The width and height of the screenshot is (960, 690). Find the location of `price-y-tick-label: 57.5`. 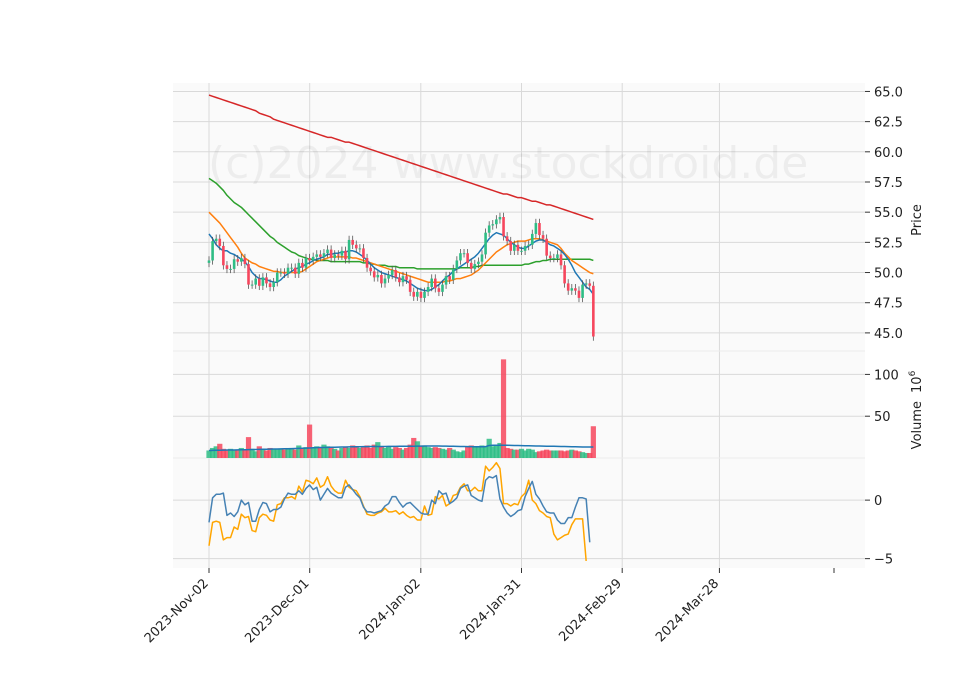

price-y-tick-label: 57.5 is located at coordinates (888, 183).